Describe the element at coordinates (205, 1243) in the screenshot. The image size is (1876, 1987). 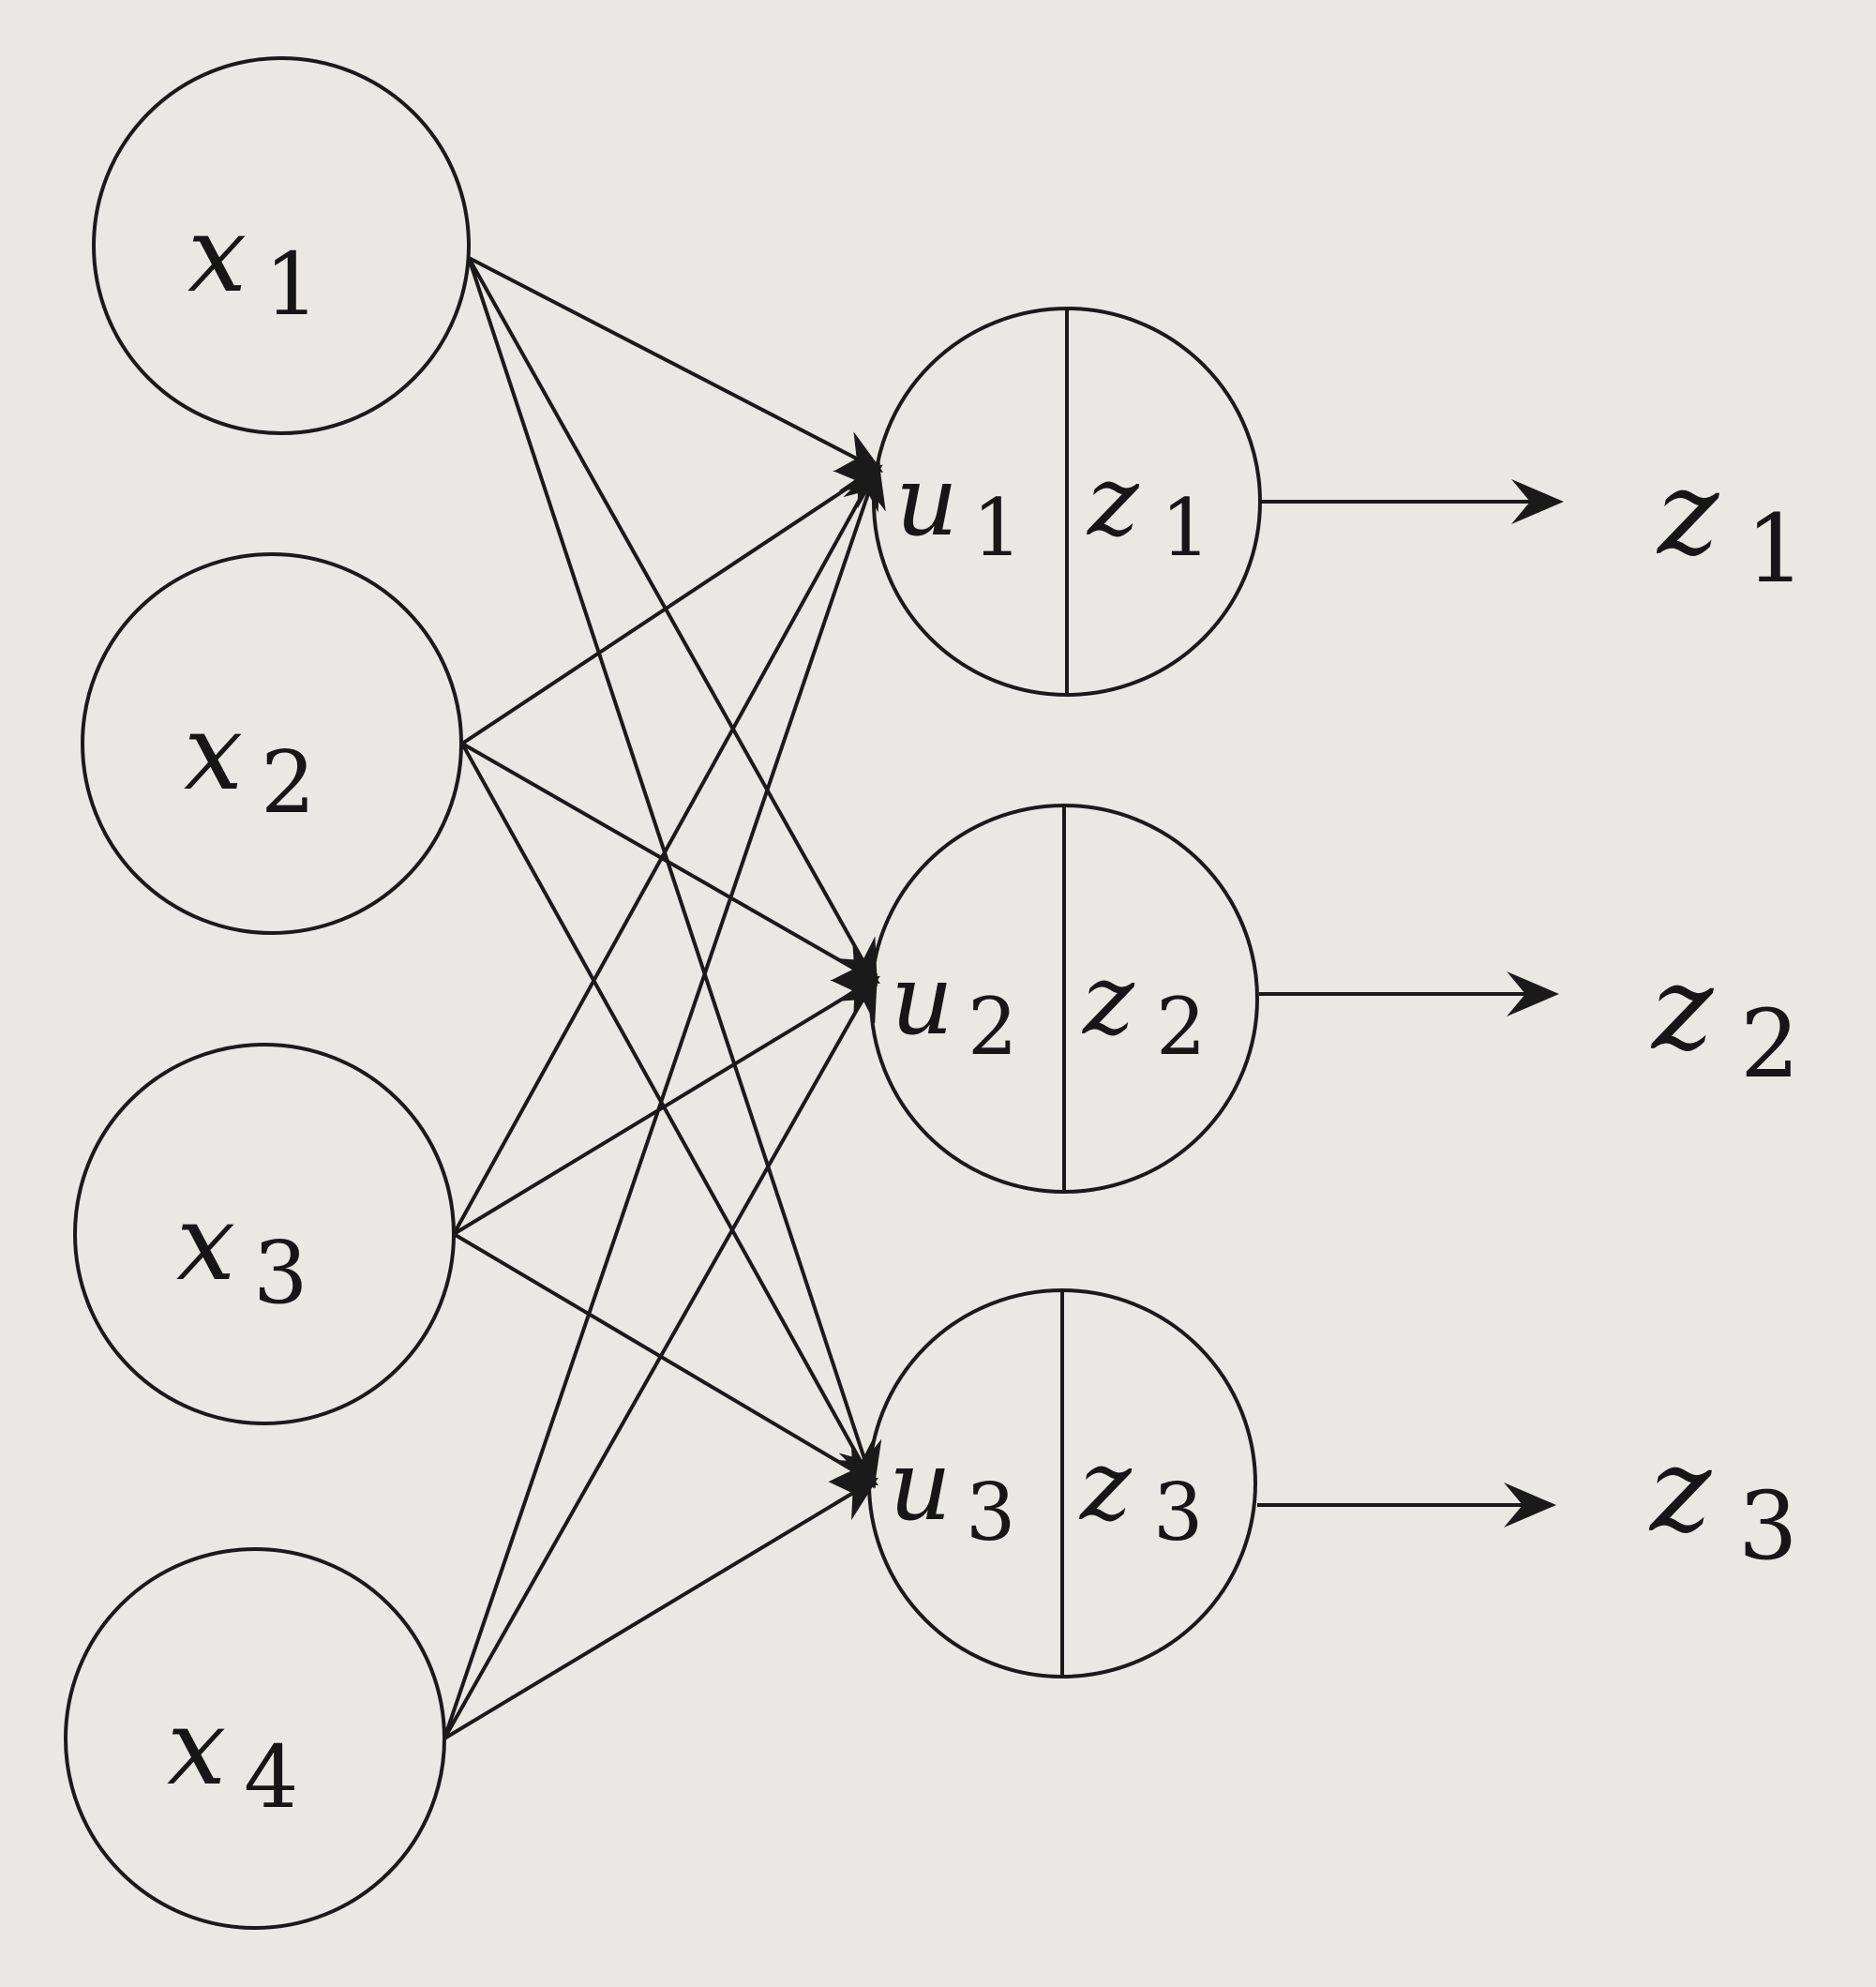
I see `input-label-x3-var: x` at that location.